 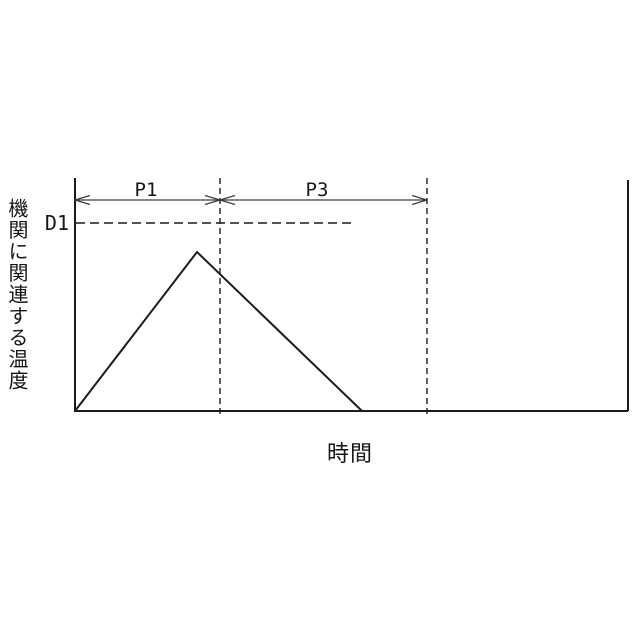 I want to click on x-axis-title: 時間, so click(x=350, y=454).